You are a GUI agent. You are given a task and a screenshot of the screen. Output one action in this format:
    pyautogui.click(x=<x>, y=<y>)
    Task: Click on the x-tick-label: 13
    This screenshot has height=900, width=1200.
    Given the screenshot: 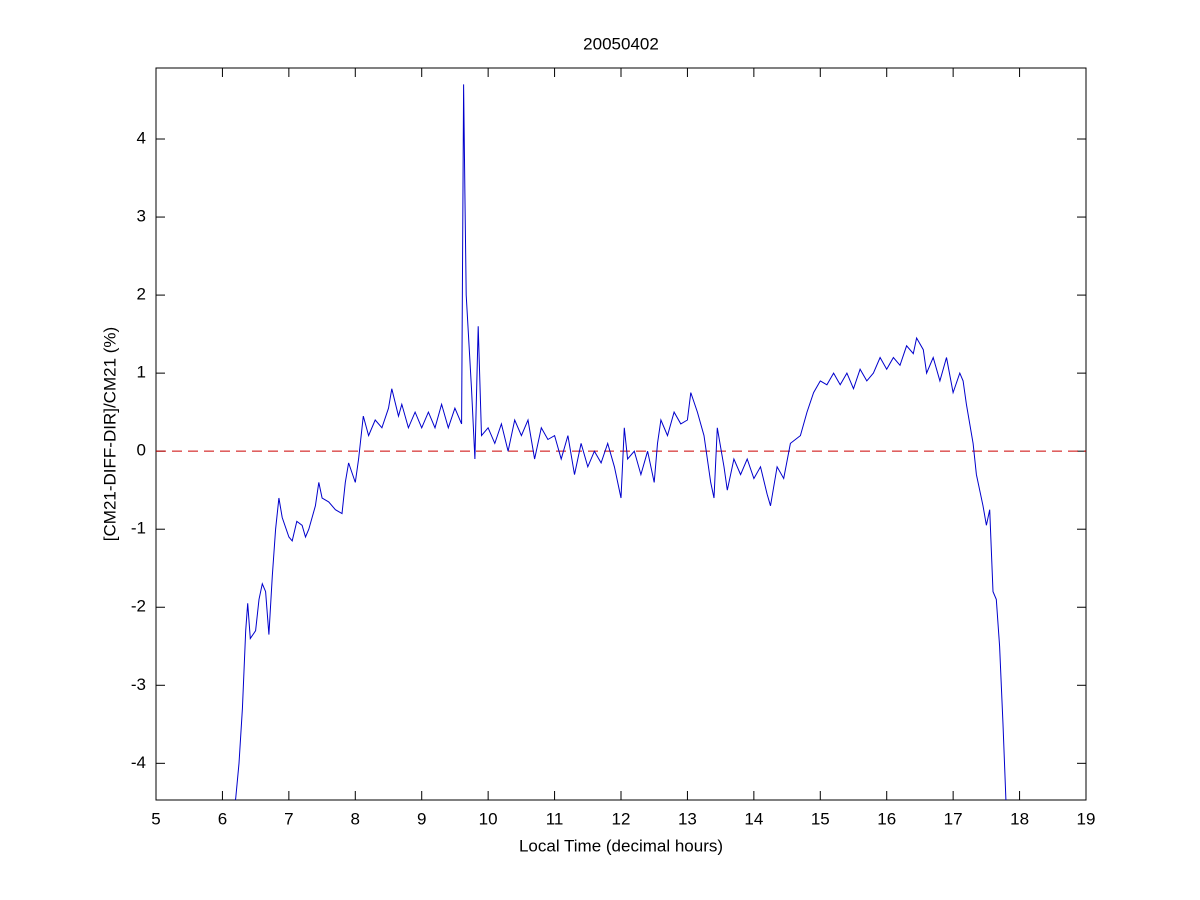 What is the action you would take?
    pyautogui.click(x=687, y=818)
    